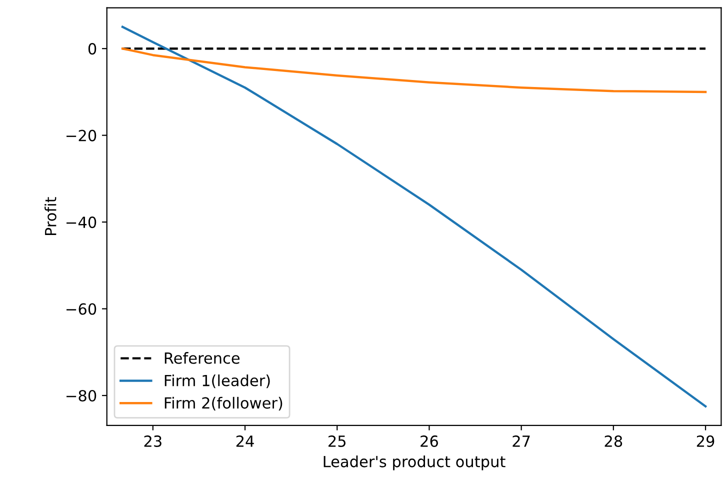 This screenshot has width=727, height=489. I want to click on x-axis-title: Leader's product output, so click(415, 462).